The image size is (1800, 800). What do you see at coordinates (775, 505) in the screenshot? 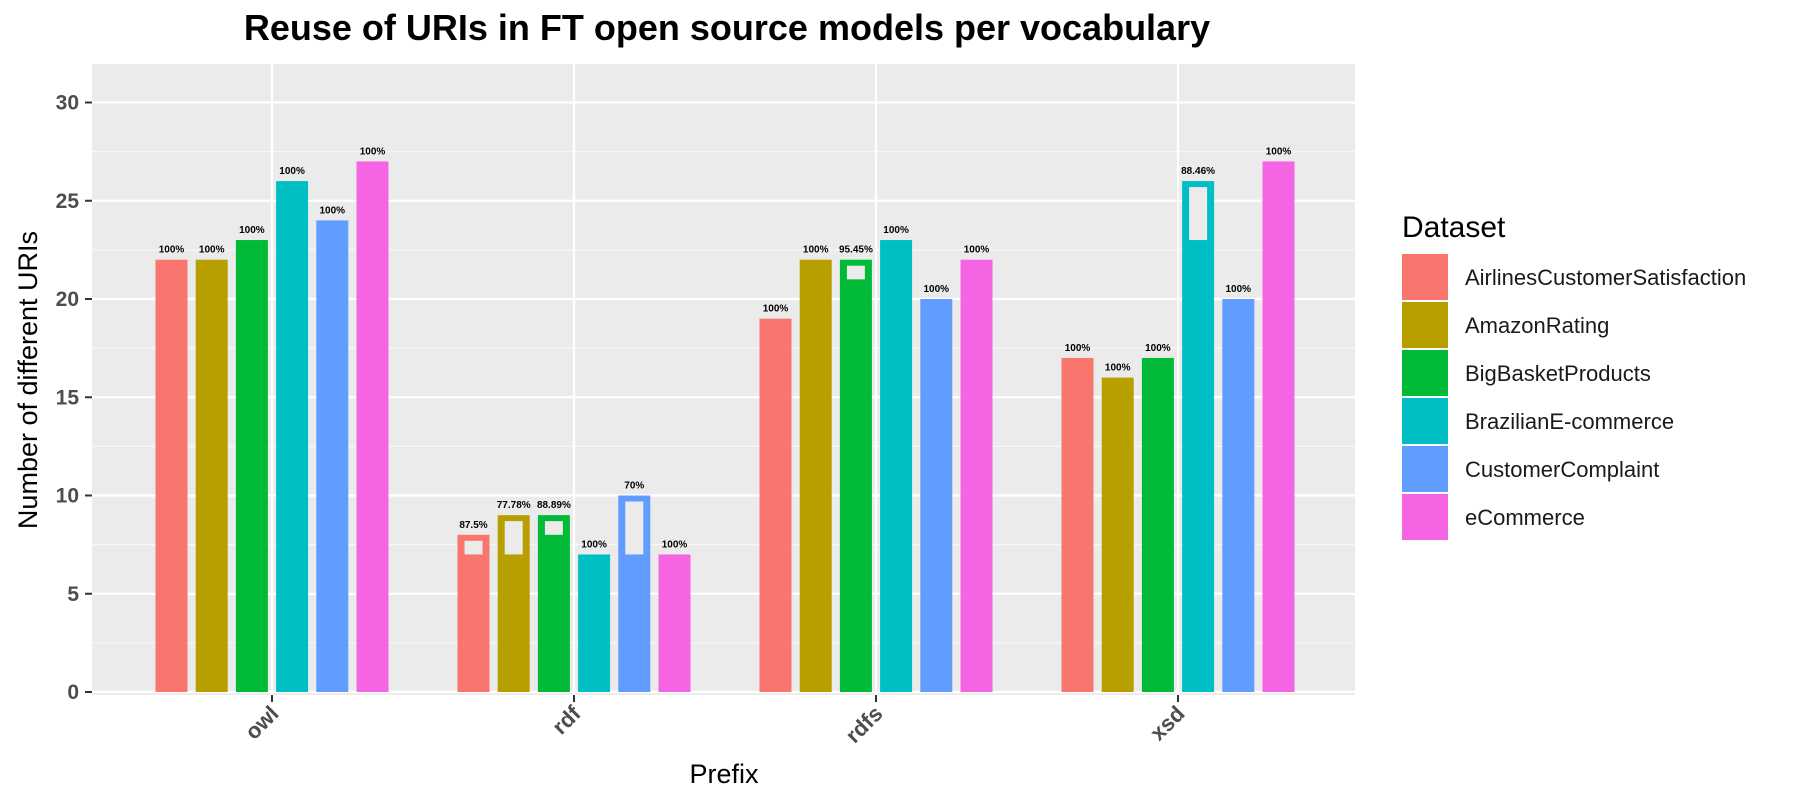
I see `bar-AirlinesCustomerSatisfaction-rdfs` at bounding box center [775, 505].